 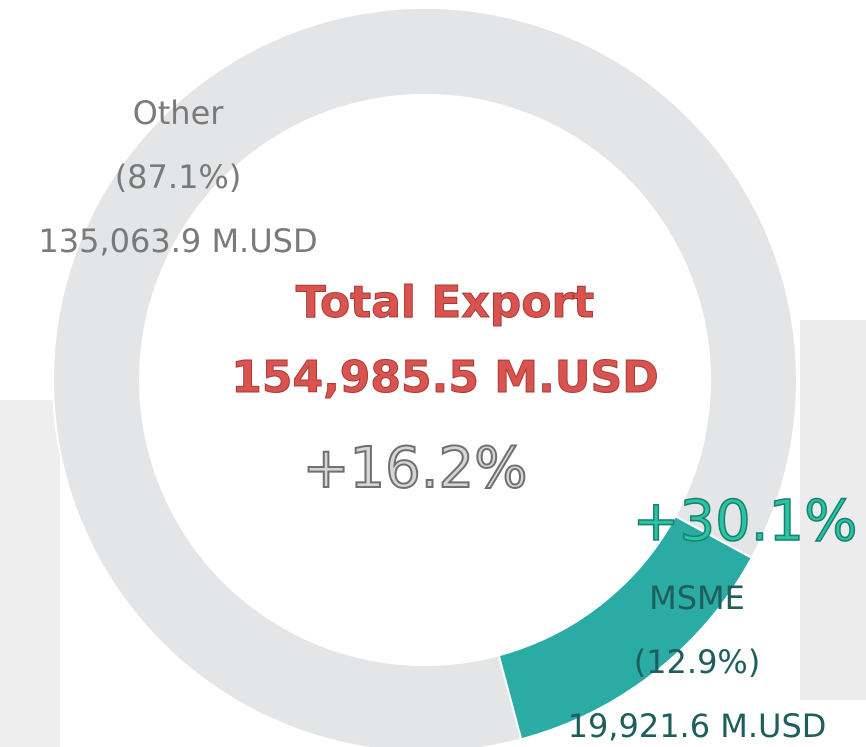 I want to click on segment-amount: 135,063.9 M.USD, so click(x=177, y=241).